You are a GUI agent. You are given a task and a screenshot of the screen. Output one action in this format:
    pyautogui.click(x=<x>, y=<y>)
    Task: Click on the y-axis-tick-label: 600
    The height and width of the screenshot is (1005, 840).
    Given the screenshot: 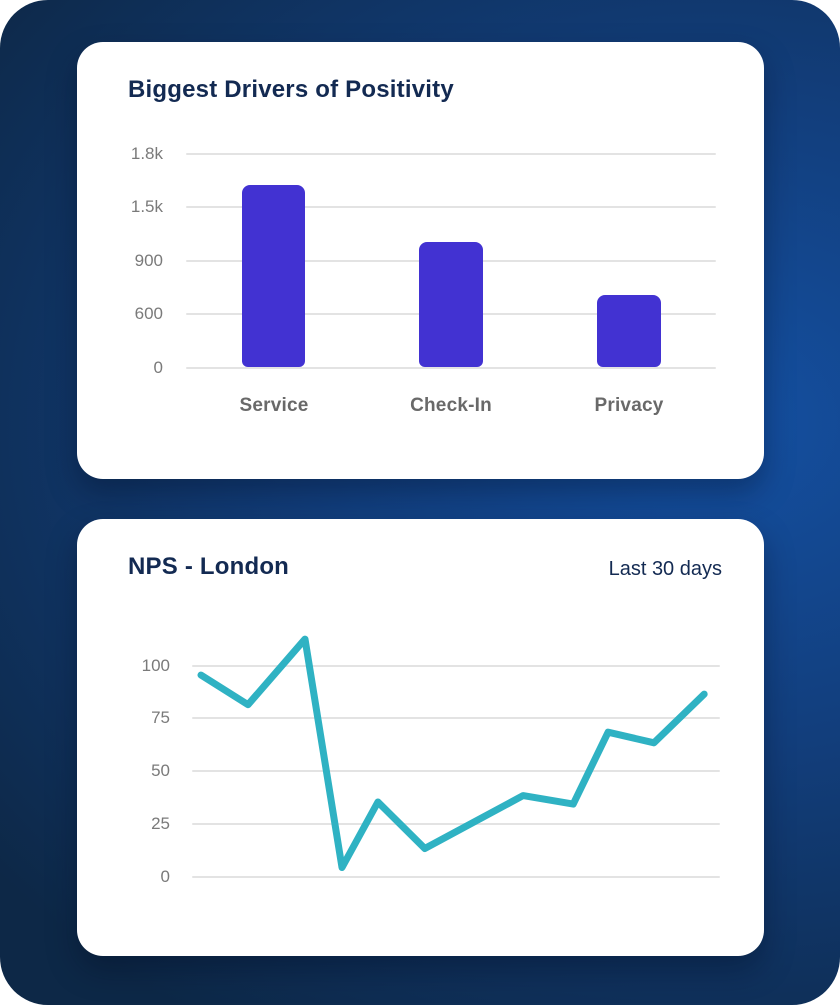 What is the action you would take?
    pyautogui.click(x=148, y=313)
    